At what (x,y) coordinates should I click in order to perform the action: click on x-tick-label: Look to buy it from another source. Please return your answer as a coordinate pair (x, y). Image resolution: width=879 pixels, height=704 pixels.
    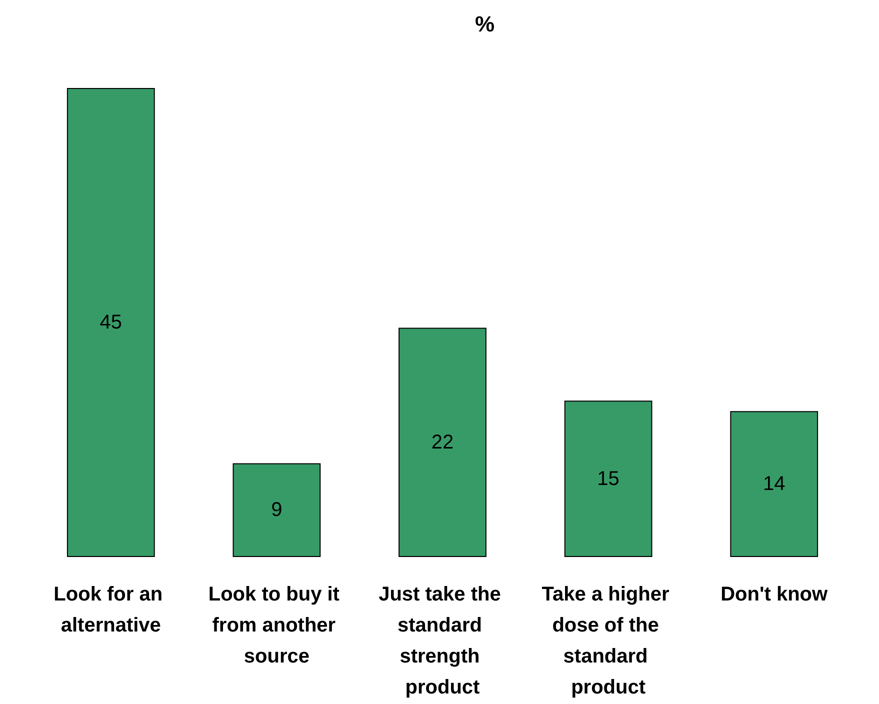
    Looking at the image, I should click on (277, 626).